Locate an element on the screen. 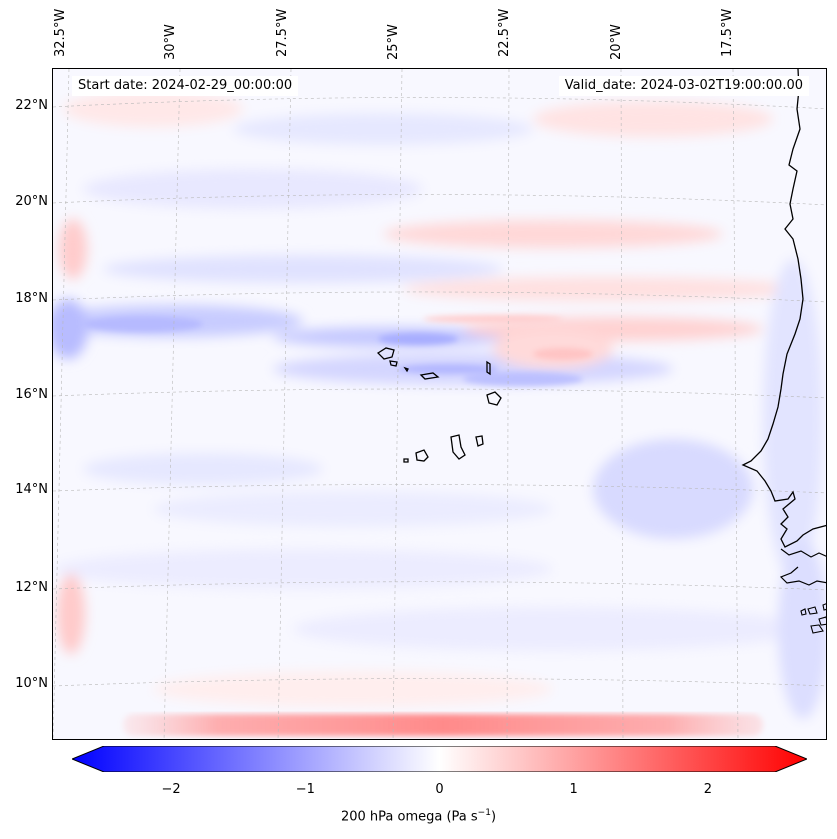 The image size is (837, 839). lat-label-22n: 22°N is located at coordinates (31, 105).